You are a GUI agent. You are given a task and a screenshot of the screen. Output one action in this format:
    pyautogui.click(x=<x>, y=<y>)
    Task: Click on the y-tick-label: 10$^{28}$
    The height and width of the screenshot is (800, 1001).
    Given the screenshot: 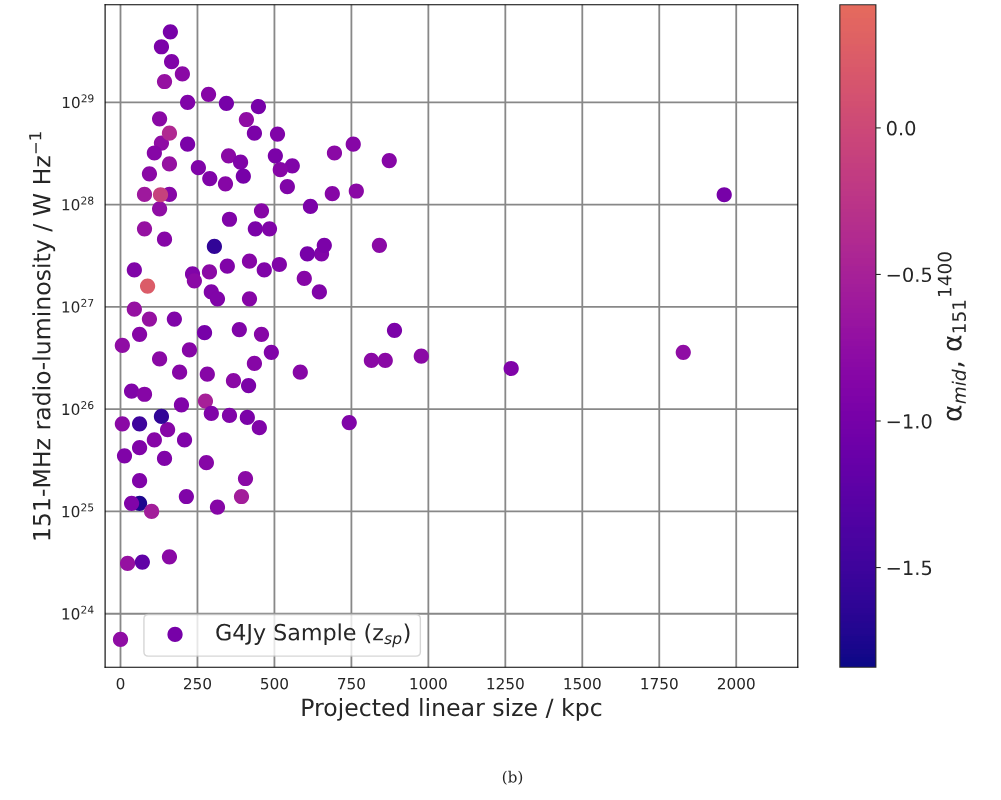 What is the action you would take?
    pyautogui.click(x=78, y=203)
    